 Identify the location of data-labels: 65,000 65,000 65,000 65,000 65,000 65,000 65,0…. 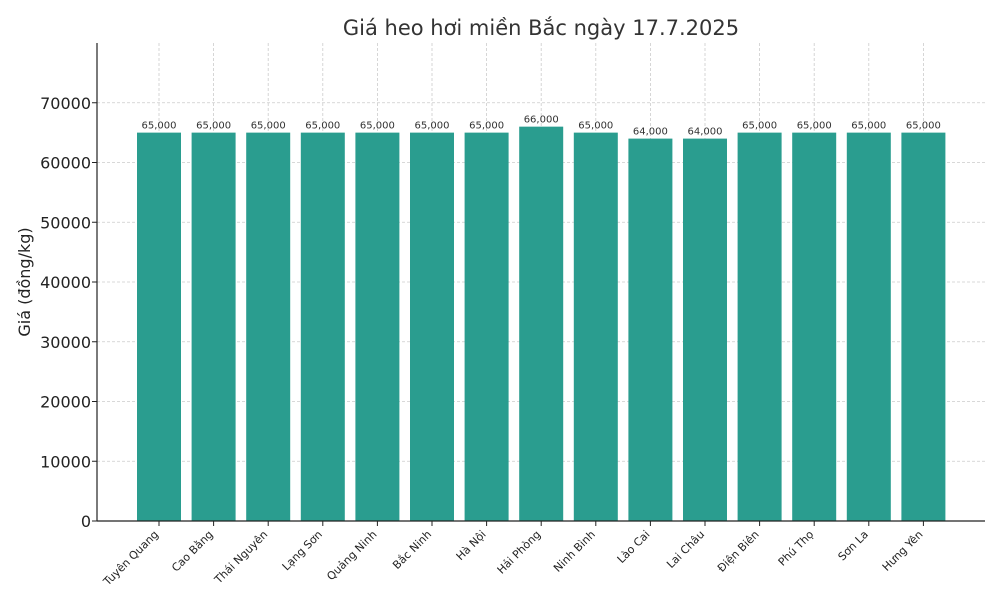
(541, 126).